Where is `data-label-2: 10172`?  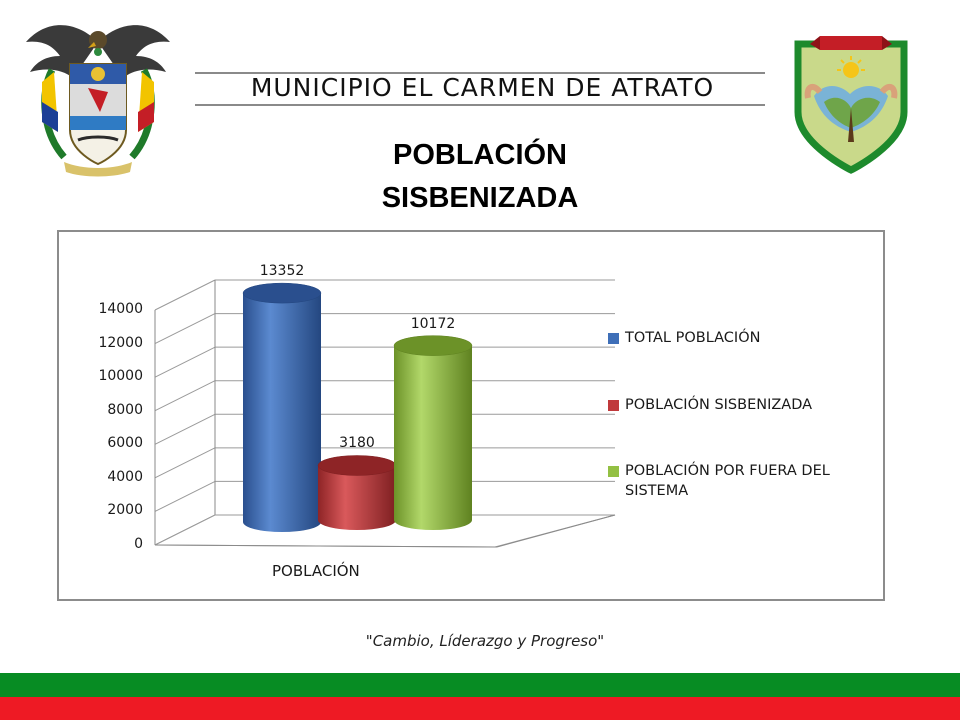
data-label-2: 10172 is located at coordinates (433, 323).